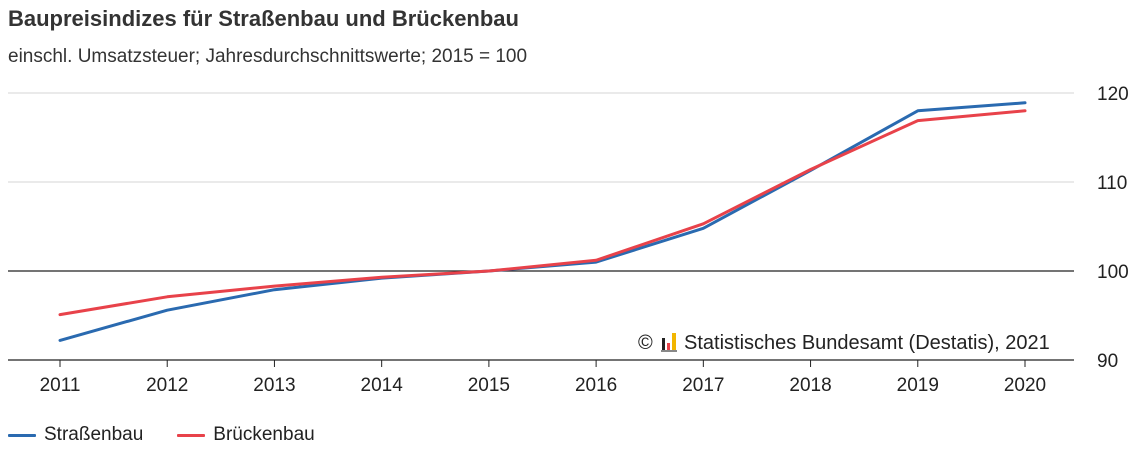  What do you see at coordinates (703, 385) in the screenshot?
I see `x-tick-label: 2017` at bounding box center [703, 385].